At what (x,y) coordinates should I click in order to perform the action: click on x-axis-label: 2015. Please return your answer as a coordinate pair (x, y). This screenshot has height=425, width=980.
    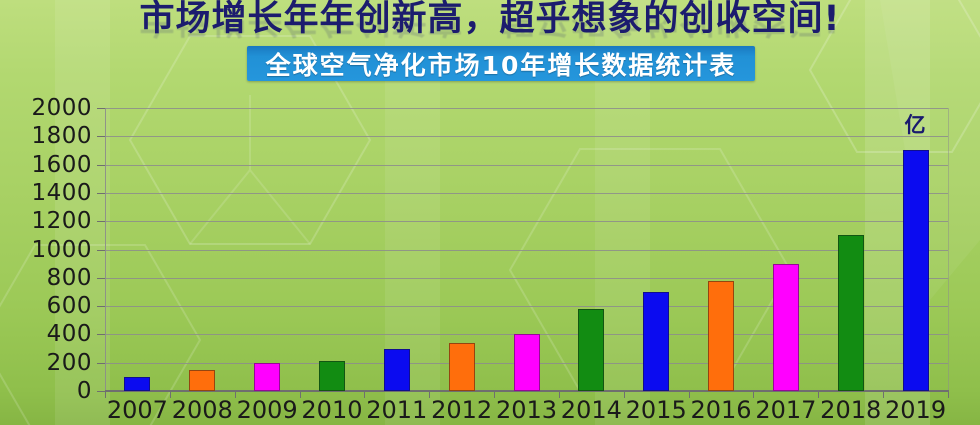
    Looking at the image, I should click on (656, 410).